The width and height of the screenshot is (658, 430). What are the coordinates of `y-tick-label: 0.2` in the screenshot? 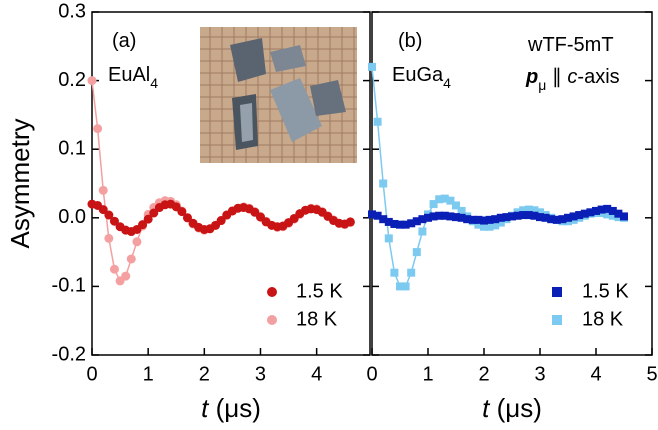 It's located at (72, 80).